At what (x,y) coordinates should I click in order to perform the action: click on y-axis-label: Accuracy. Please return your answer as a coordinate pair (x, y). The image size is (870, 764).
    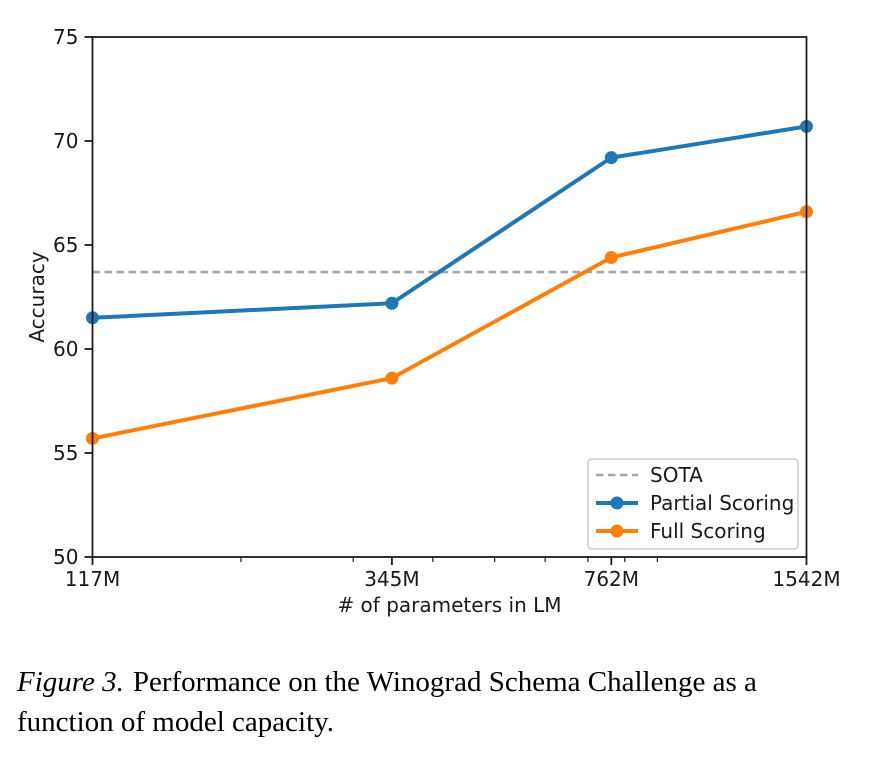
    Looking at the image, I should click on (37, 296).